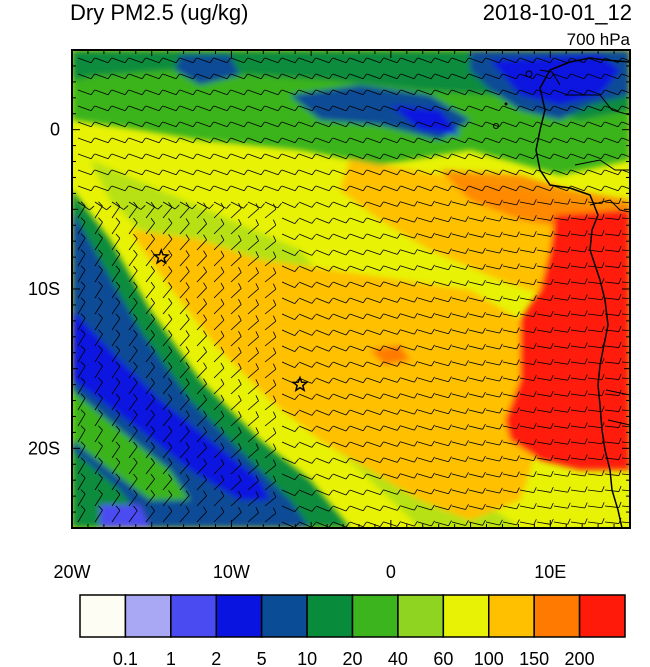 The image size is (650, 667). What do you see at coordinates (557, 12) in the screenshot?
I see `valid-time: 2018-10-01_12` at bounding box center [557, 12].